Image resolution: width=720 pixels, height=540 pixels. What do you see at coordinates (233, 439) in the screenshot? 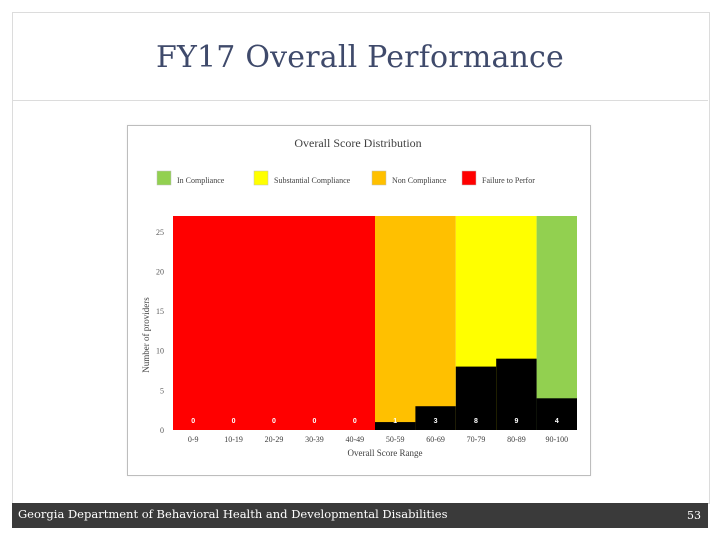
I see `x-tick-label: 10-19` at bounding box center [233, 439].